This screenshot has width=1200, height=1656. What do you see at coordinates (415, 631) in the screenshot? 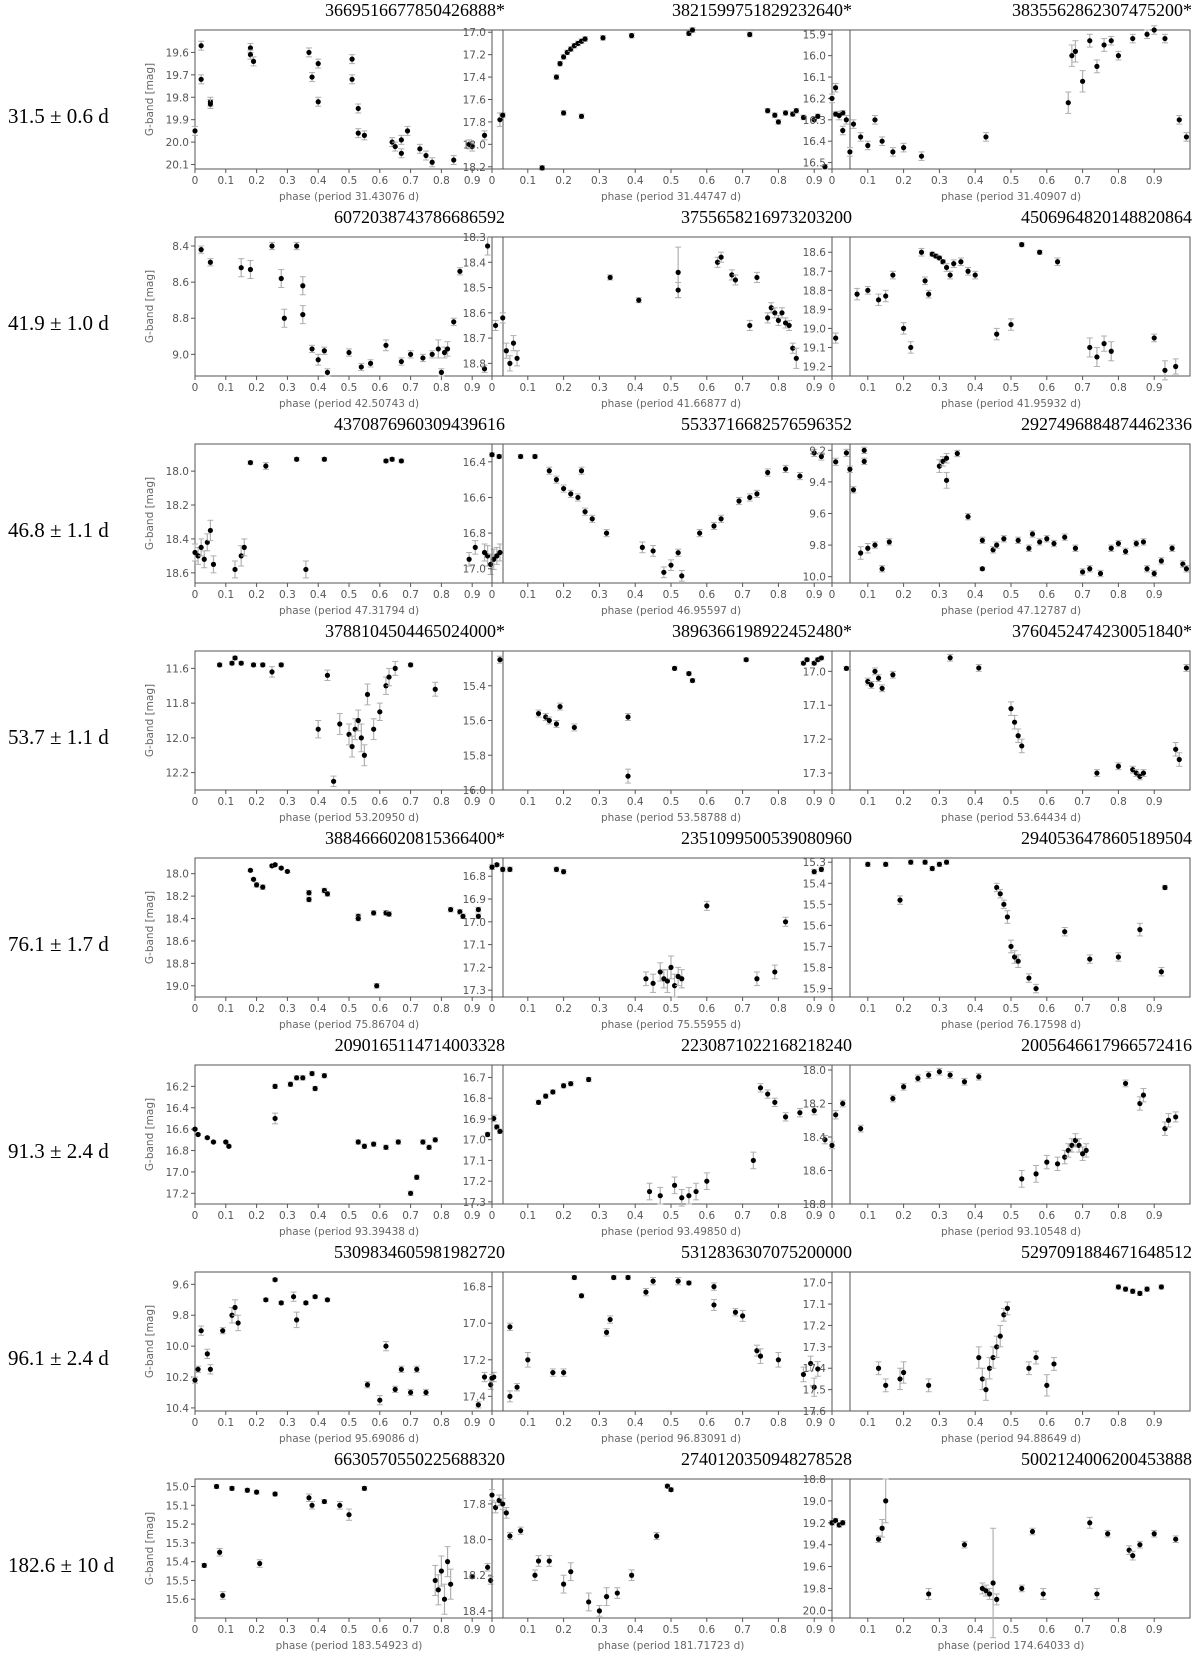
I see `panel-title: 3788104504465024000*` at bounding box center [415, 631].